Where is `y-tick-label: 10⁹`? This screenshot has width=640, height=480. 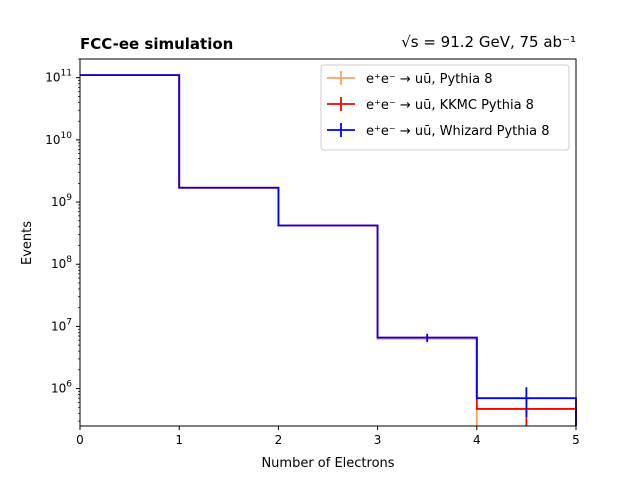 y-tick-label: 10⁹ is located at coordinates (61, 201).